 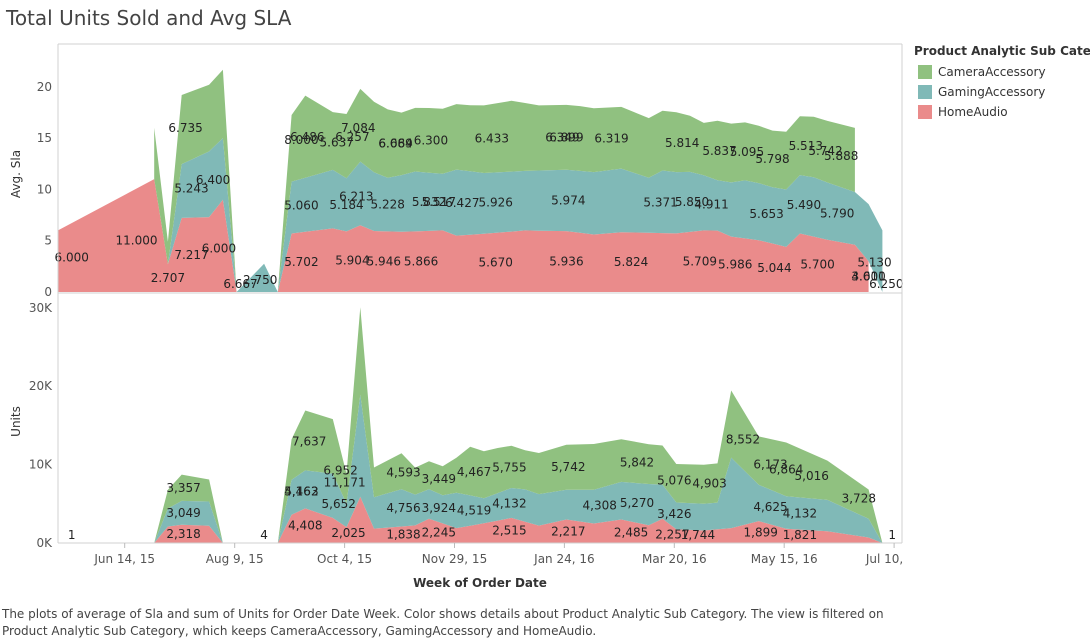 I want to click on data-label: 5.798, so click(x=772, y=159).